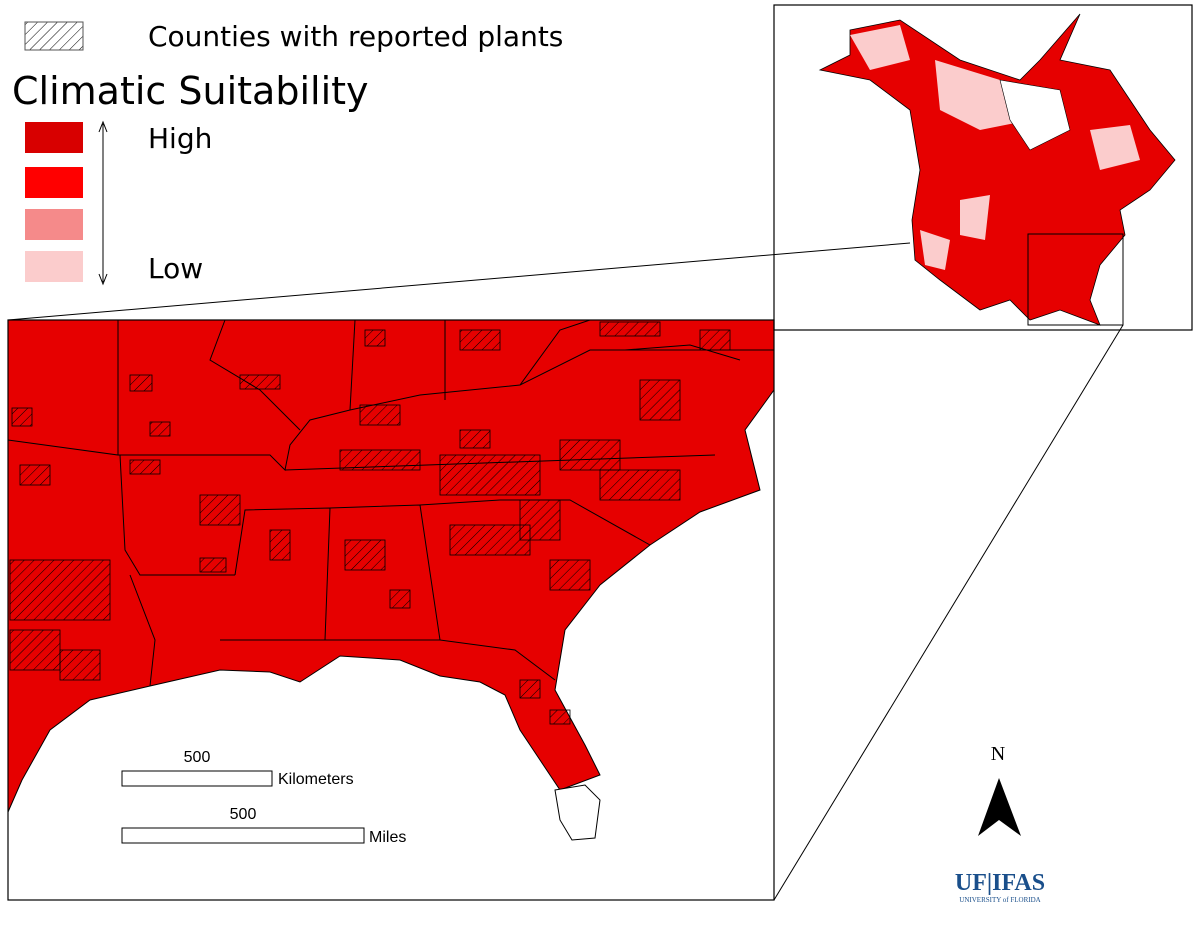 This screenshot has width=1200, height=927. Describe the element at coordinates (355, 36) in the screenshot. I see `hatch-label: Counties with reported plants` at that location.